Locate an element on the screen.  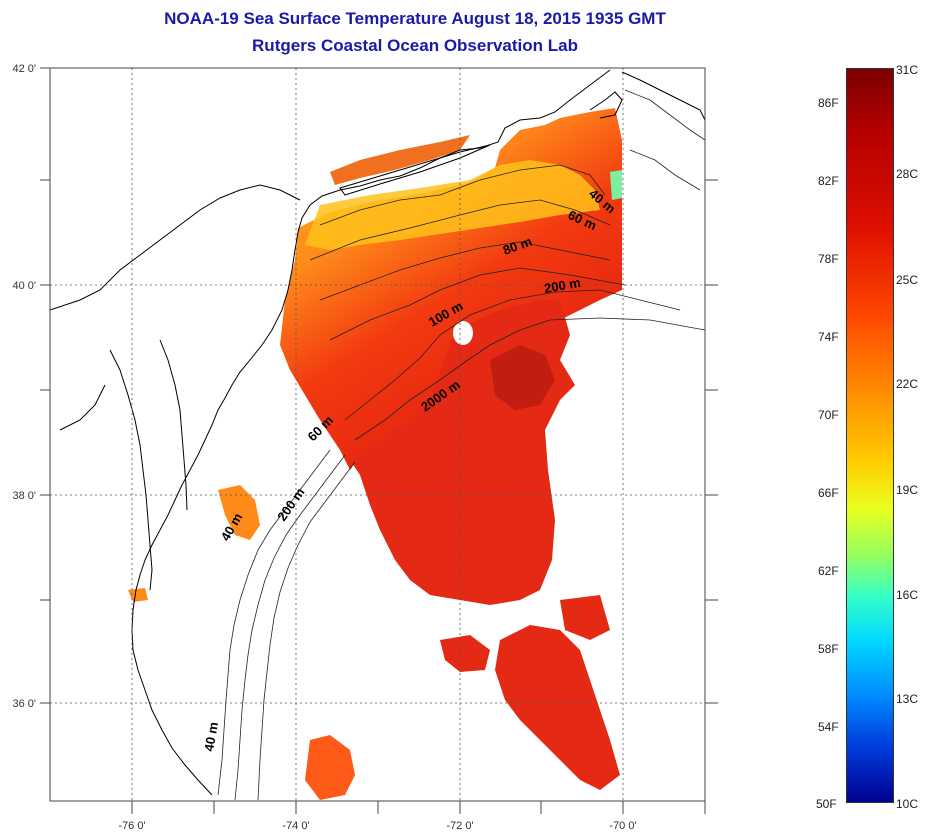
colorbar-c-label: 19C is located at coordinates (907, 490).